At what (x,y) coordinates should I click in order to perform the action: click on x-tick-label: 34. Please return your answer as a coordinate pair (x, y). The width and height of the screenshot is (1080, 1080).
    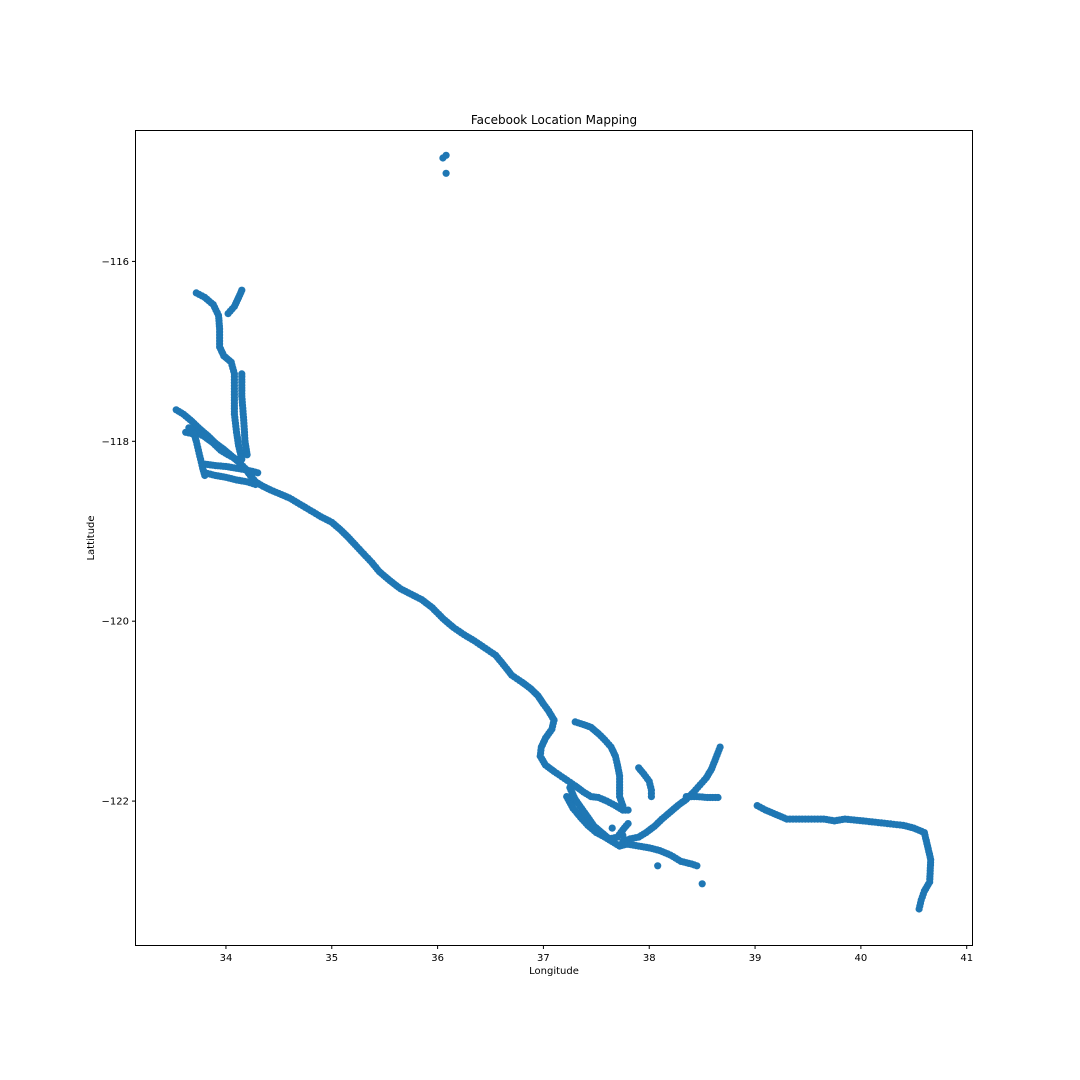
    Looking at the image, I should click on (226, 958).